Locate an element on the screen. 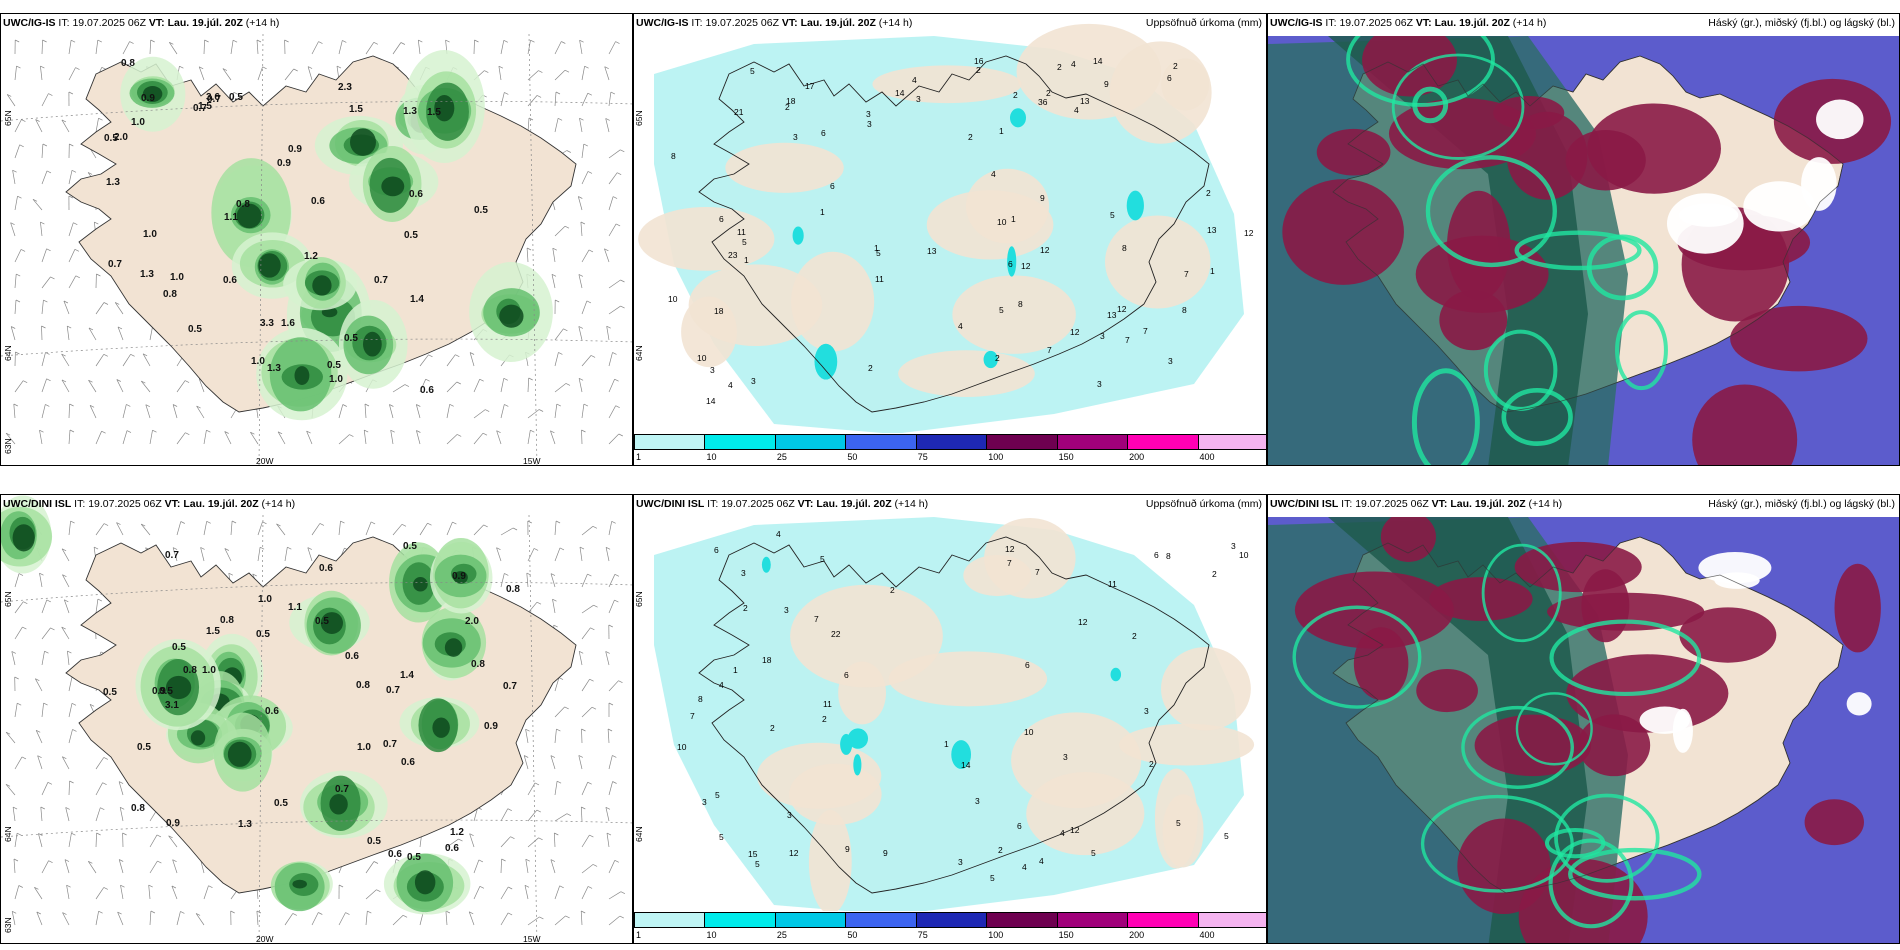 Image resolution: width=1900 pixels, height=950 pixels. colorbar-tick-label: 1 is located at coordinates (639, 935).